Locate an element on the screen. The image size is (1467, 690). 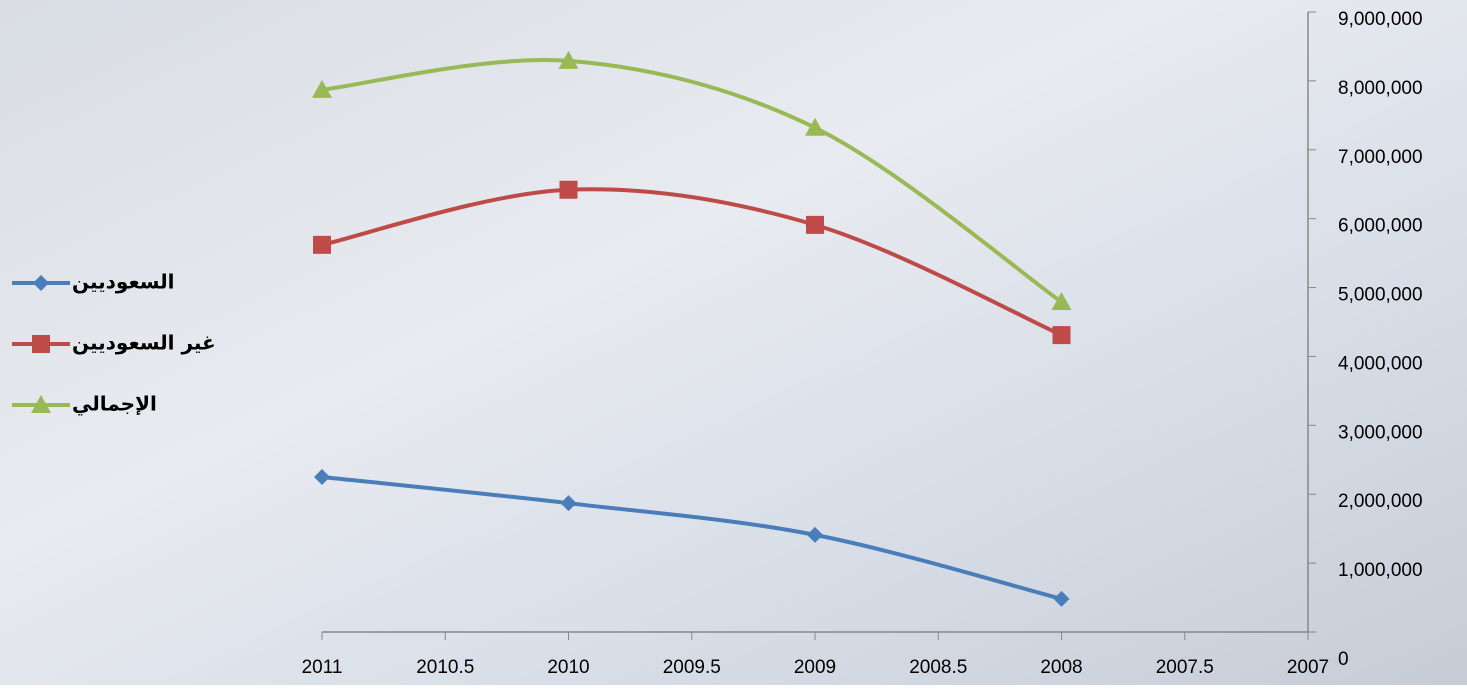
legend-label: السعوديين is located at coordinates (123, 282).